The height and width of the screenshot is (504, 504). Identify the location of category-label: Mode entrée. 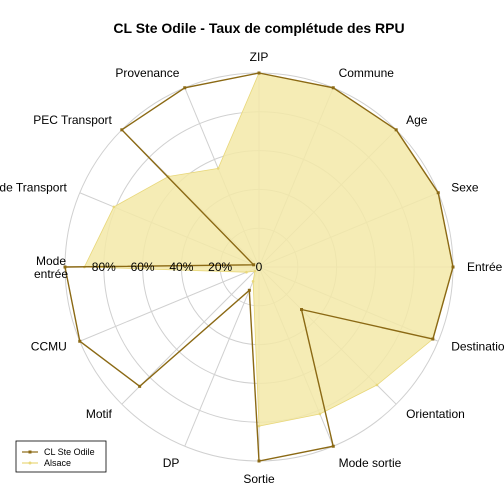
(51, 267).